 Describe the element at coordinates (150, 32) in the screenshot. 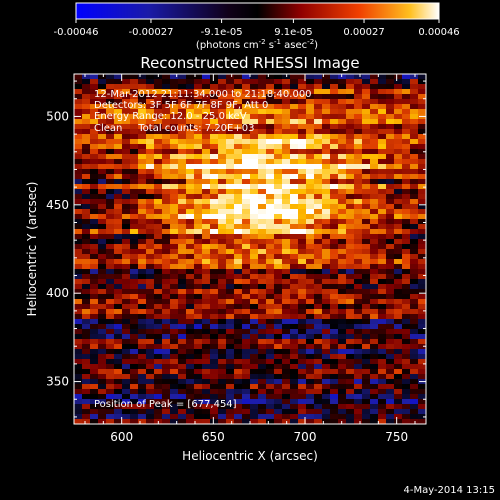

I see `colorbar-tick-label: -0.00027` at that location.